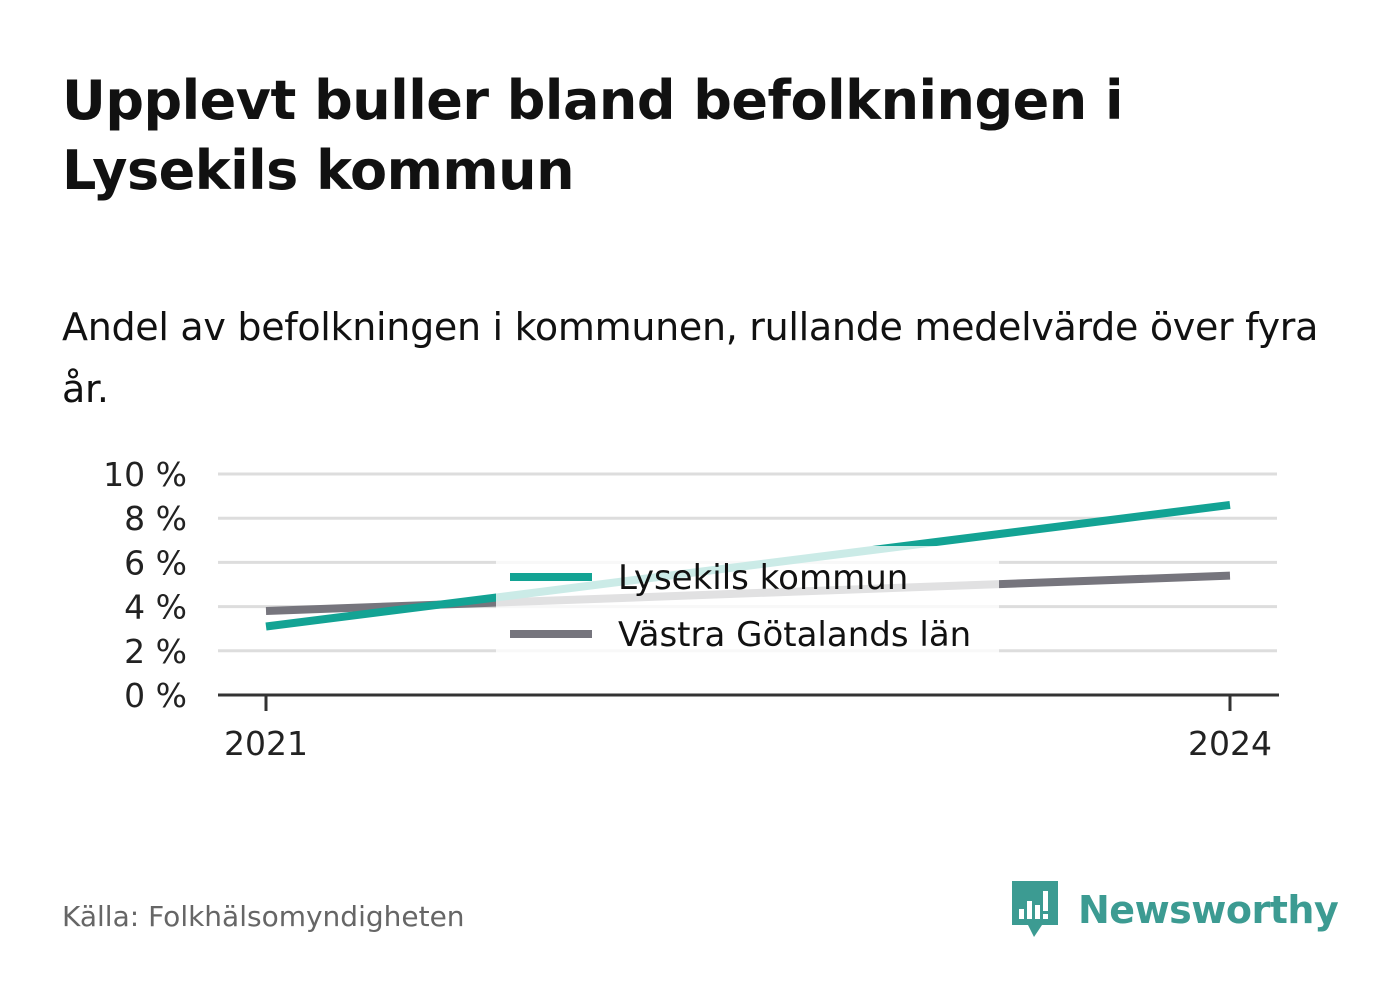  I want to click on y-tick-label: 0 %, so click(155, 695).